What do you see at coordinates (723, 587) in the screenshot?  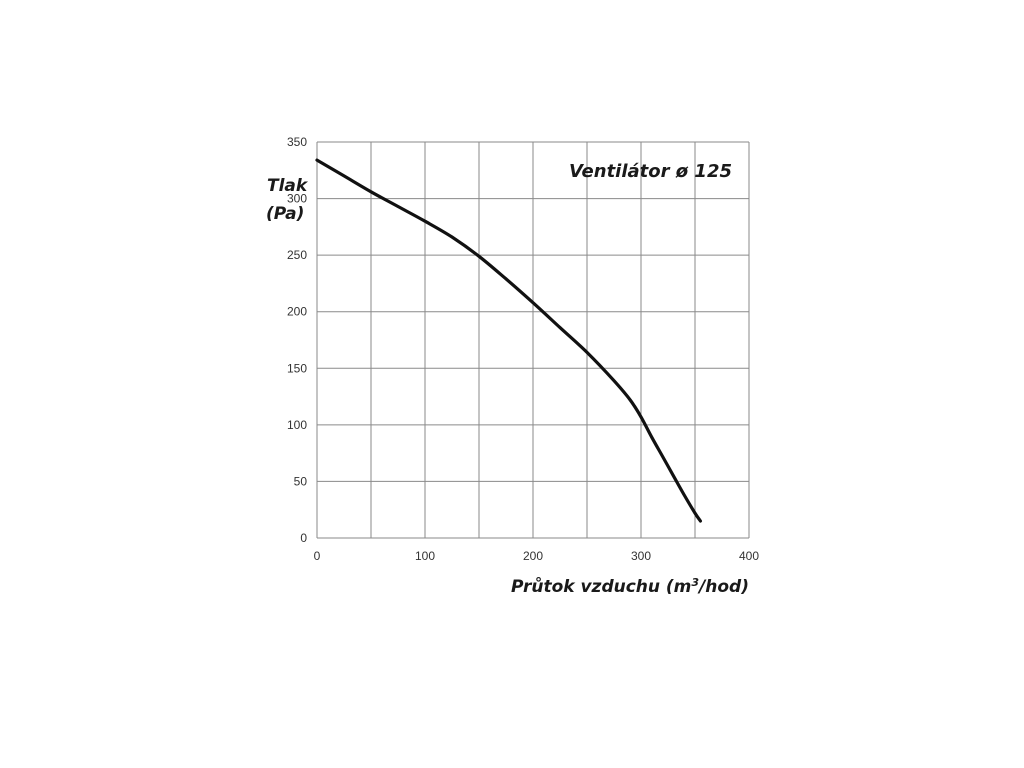 I see `x-axis-label-suffix: /hod)` at bounding box center [723, 587].